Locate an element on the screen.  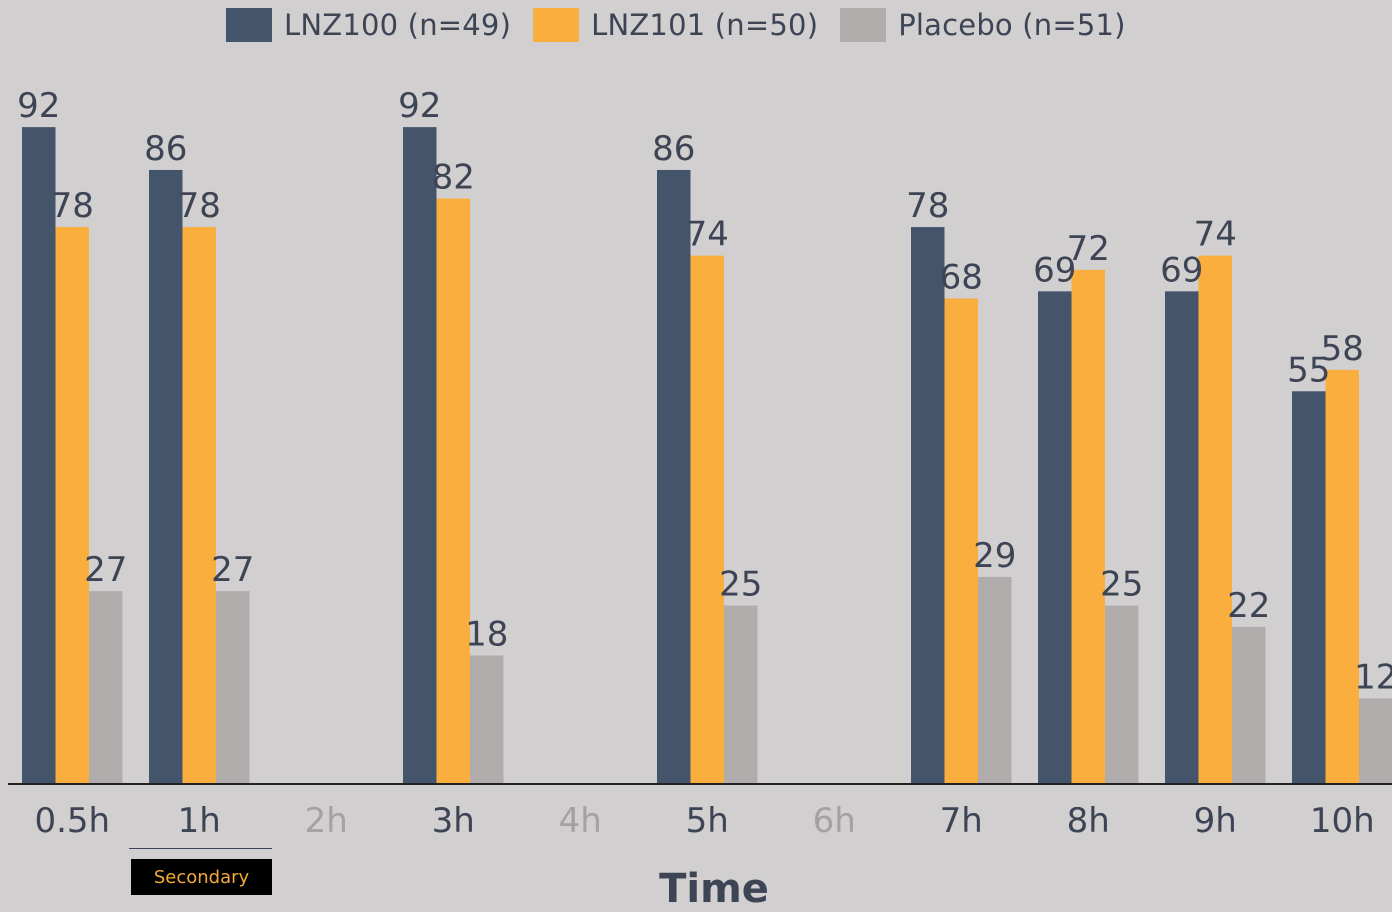
value-label-placebo-5h: 25 is located at coordinates (740, 585).